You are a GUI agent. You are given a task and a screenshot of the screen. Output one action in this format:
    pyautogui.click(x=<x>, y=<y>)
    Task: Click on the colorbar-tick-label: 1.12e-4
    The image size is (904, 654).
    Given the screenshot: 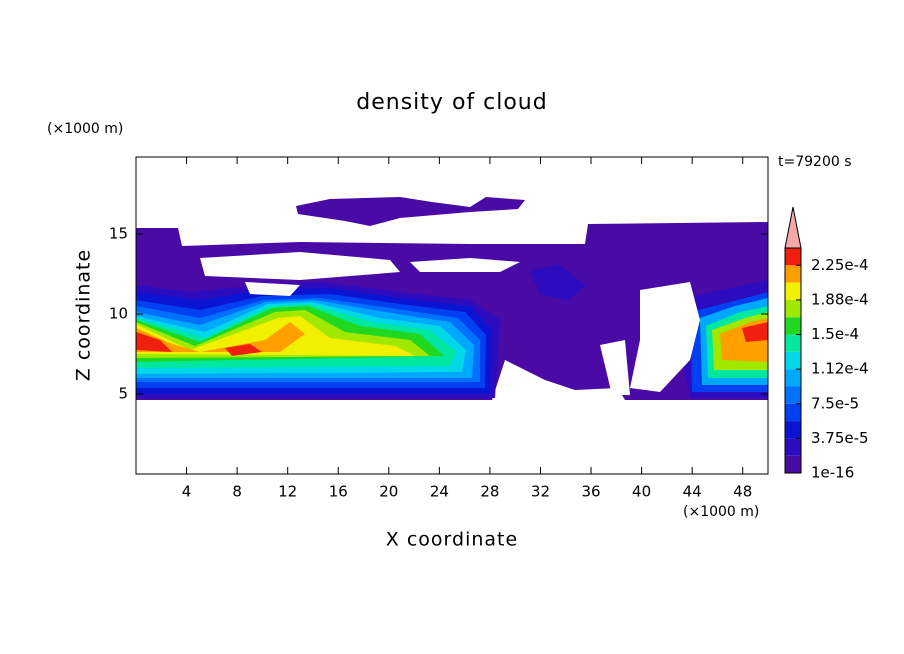 What is the action you would take?
    pyautogui.click(x=840, y=369)
    